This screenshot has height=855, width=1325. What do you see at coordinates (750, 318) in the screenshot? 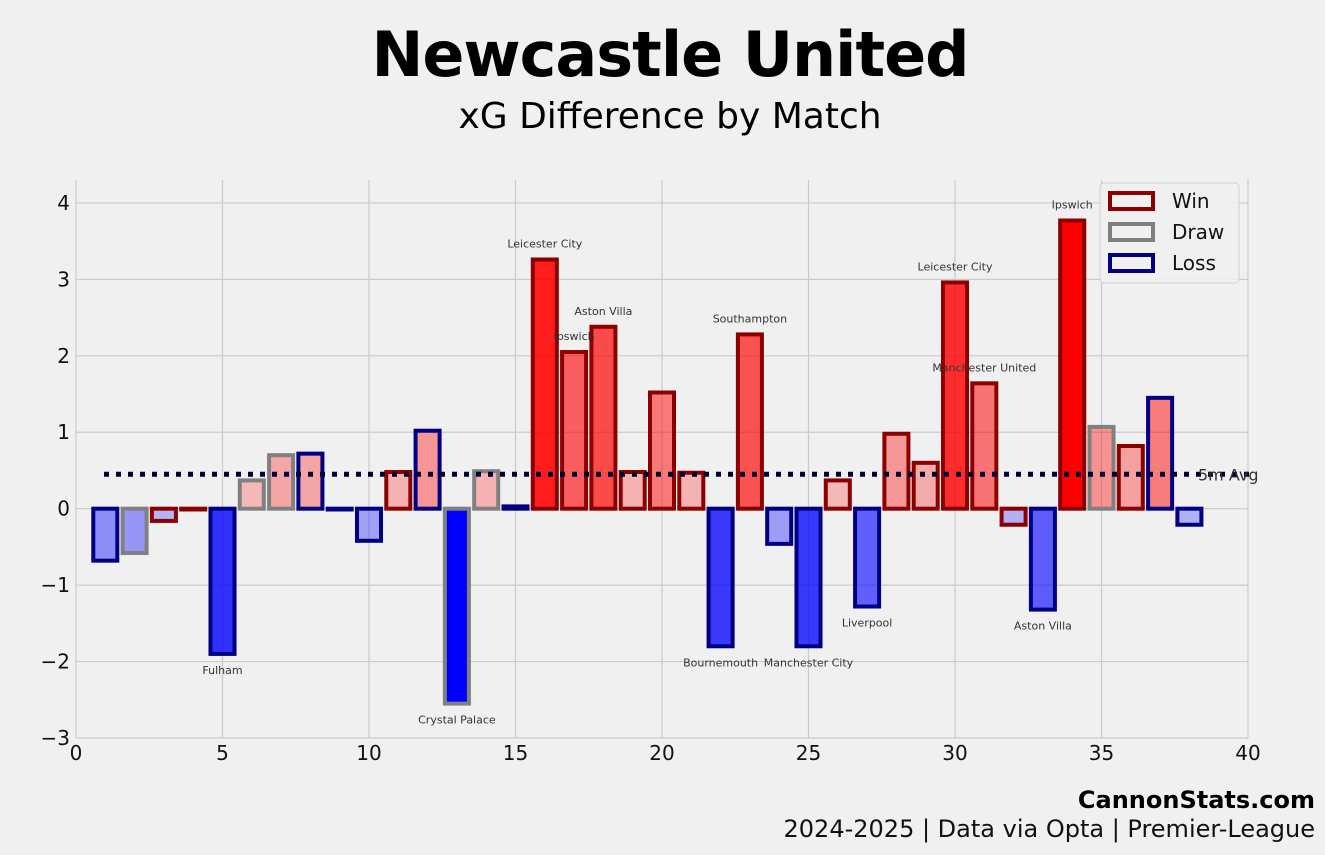
I see `opponent-label: Southampton` at bounding box center [750, 318].